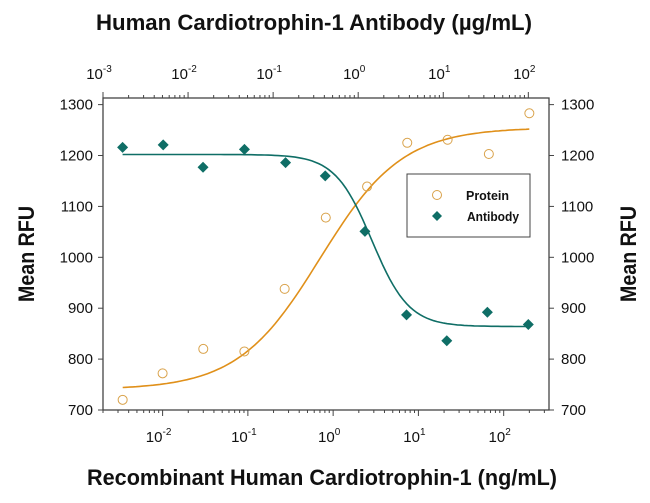 Image resolution: width=650 pixels, height=503 pixels. I want to click on legend: Protein Antibody, so click(468, 205).